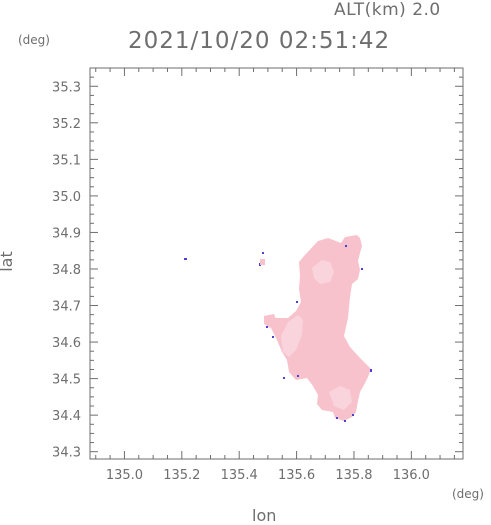 Image resolution: width=491 pixels, height=525 pixels. Describe the element at coordinates (262, 262) in the screenshot. I see `echo-speck` at that location.